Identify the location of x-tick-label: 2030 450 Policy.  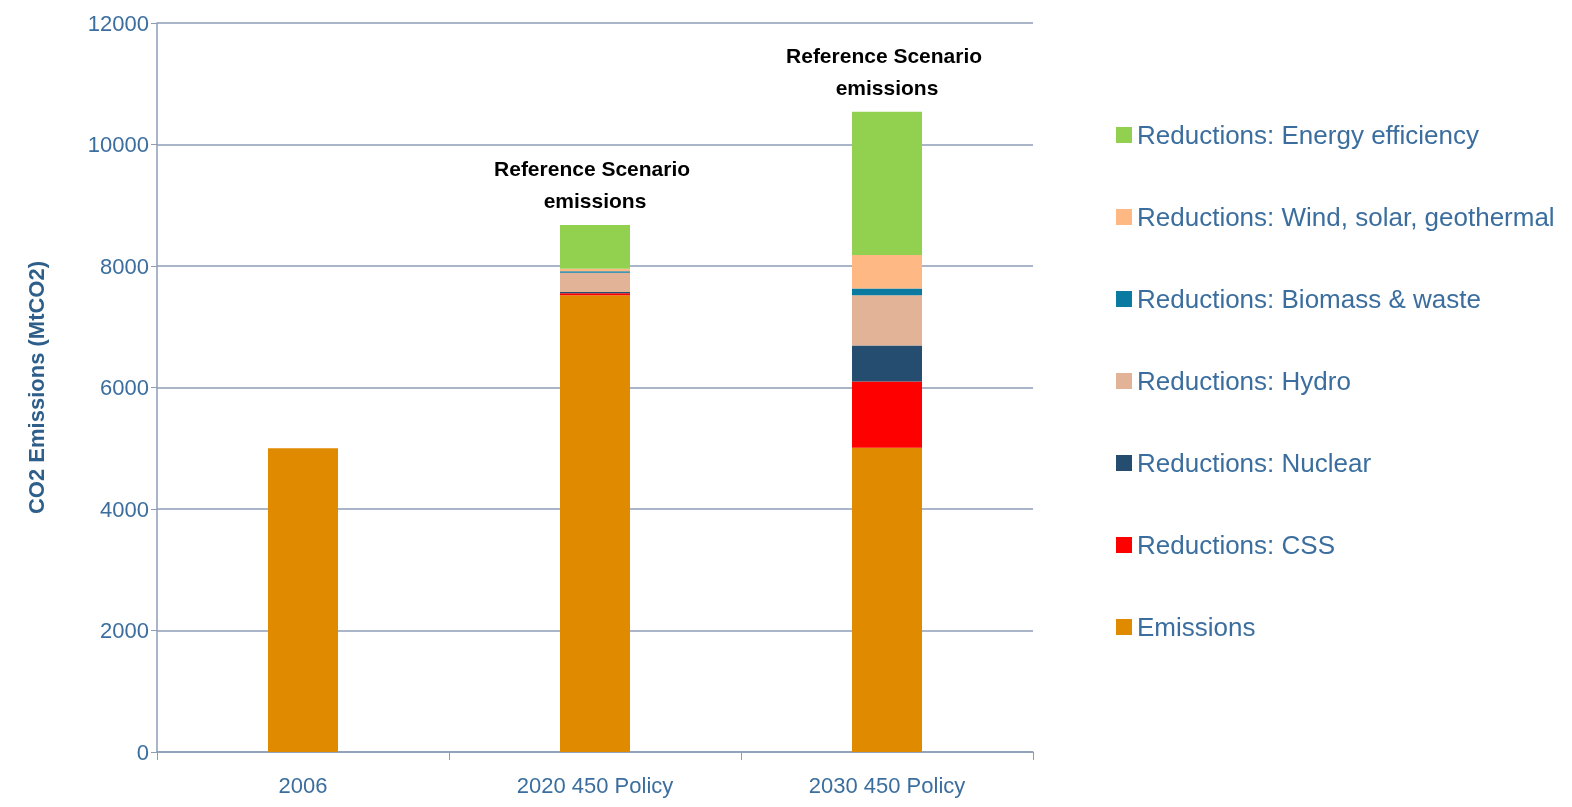
(887, 785).